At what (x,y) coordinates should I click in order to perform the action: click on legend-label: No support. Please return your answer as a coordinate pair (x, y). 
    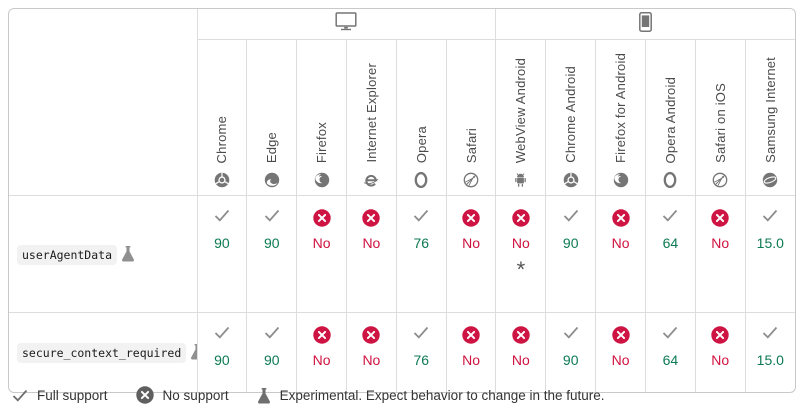
    Looking at the image, I should click on (195, 395).